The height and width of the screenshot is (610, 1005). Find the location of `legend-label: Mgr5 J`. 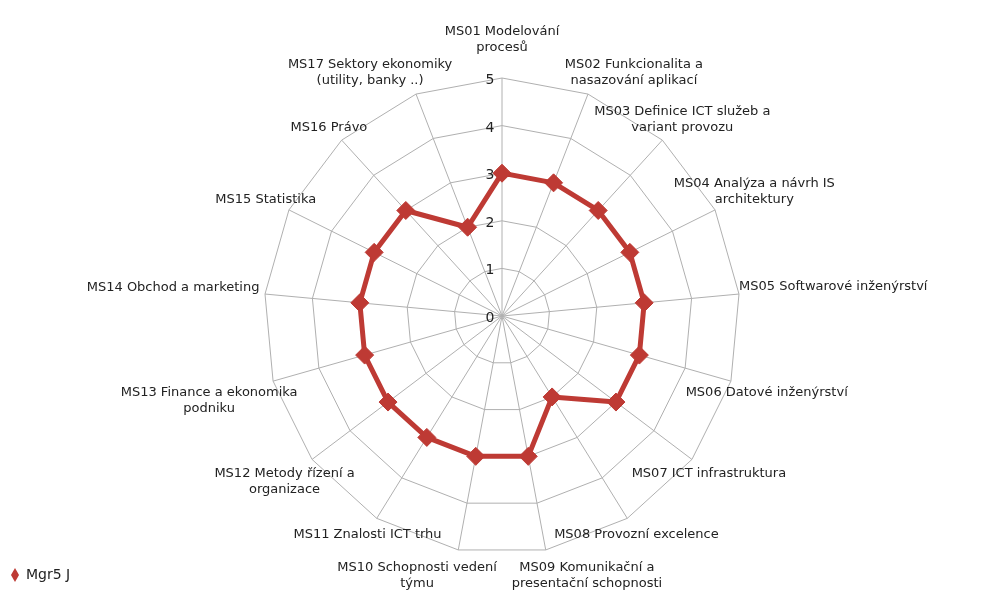

legend-label: Mgr5 J is located at coordinates (48, 574).